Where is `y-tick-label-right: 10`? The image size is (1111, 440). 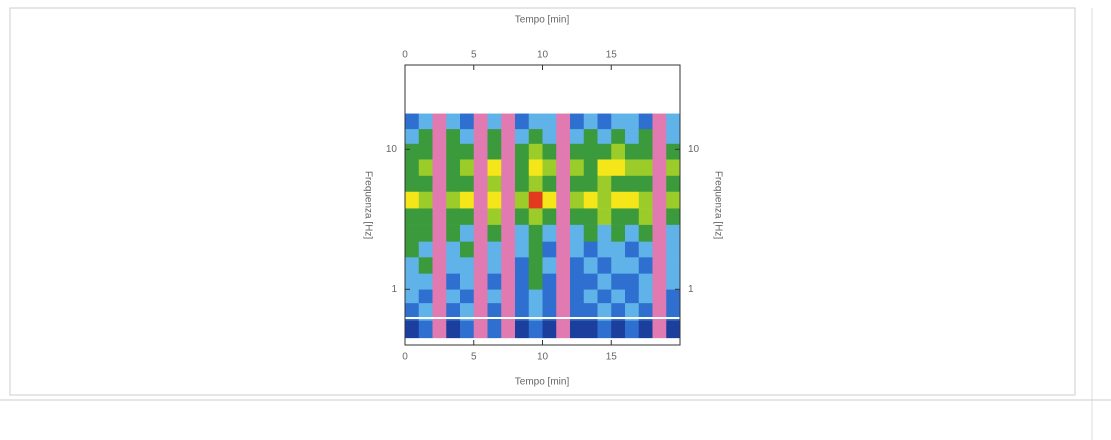
y-tick-label-right: 10 is located at coordinates (694, 149).